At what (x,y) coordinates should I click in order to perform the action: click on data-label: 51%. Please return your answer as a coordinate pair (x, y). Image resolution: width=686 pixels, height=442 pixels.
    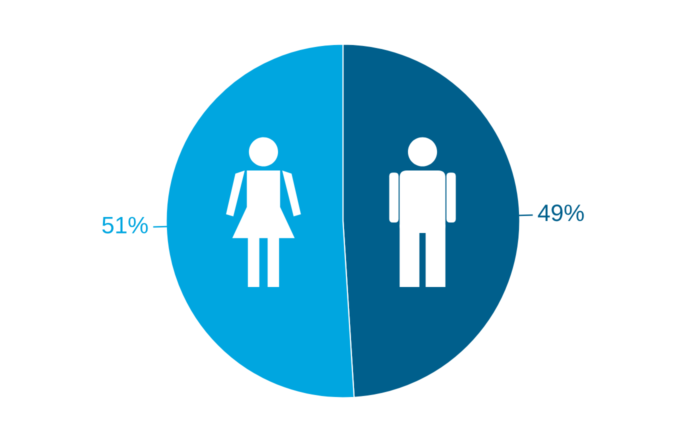
    Looking at the image, I should click on (125, 225).